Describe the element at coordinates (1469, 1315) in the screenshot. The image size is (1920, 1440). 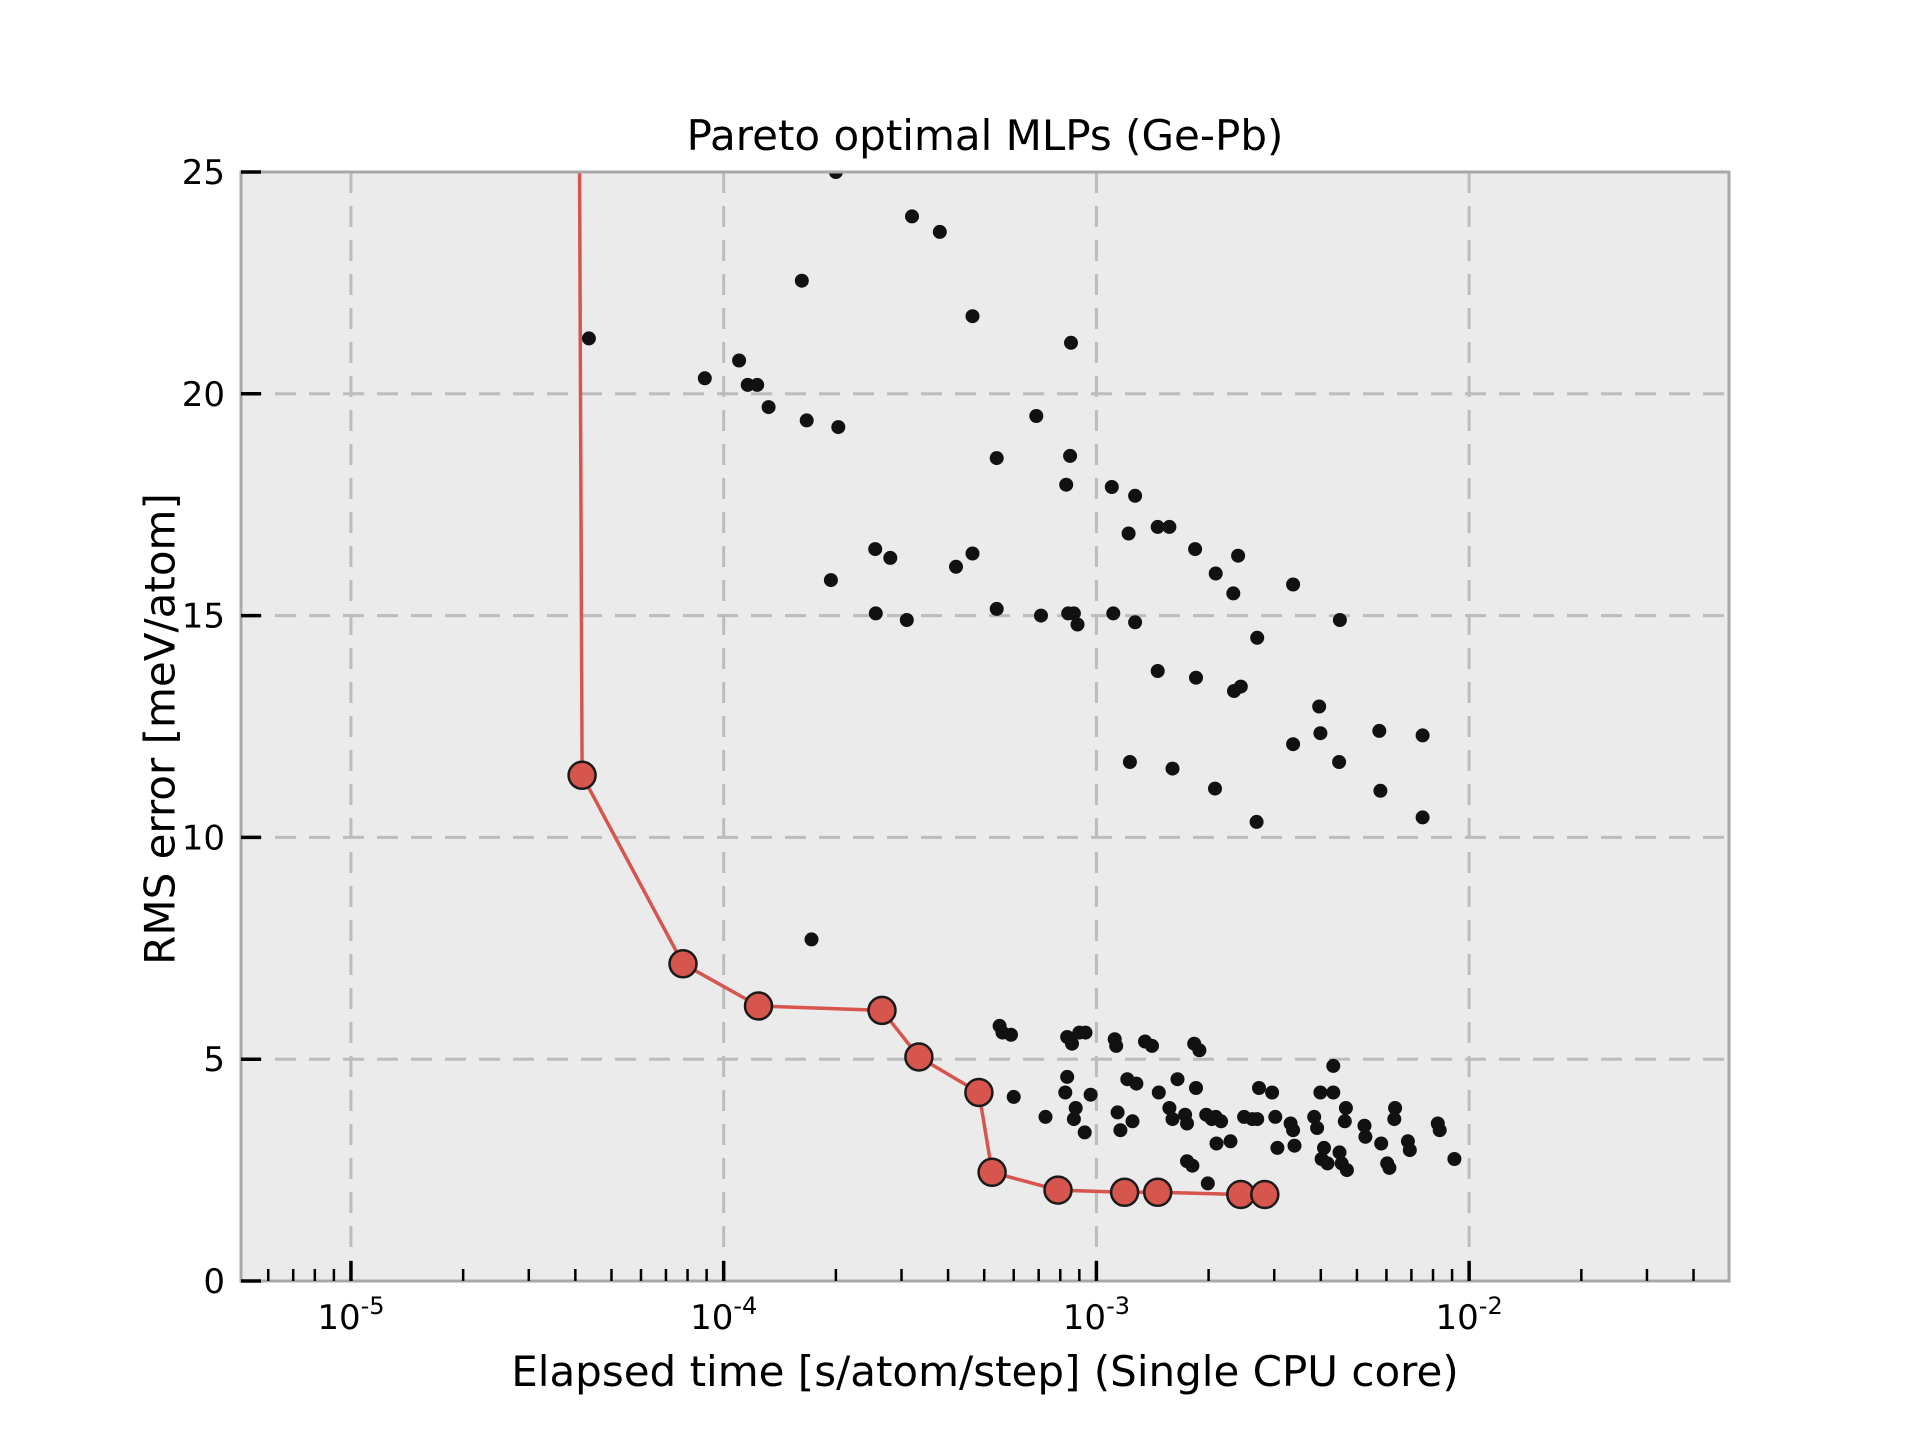
I see `x-tick-label: 10⁻²` at that location.